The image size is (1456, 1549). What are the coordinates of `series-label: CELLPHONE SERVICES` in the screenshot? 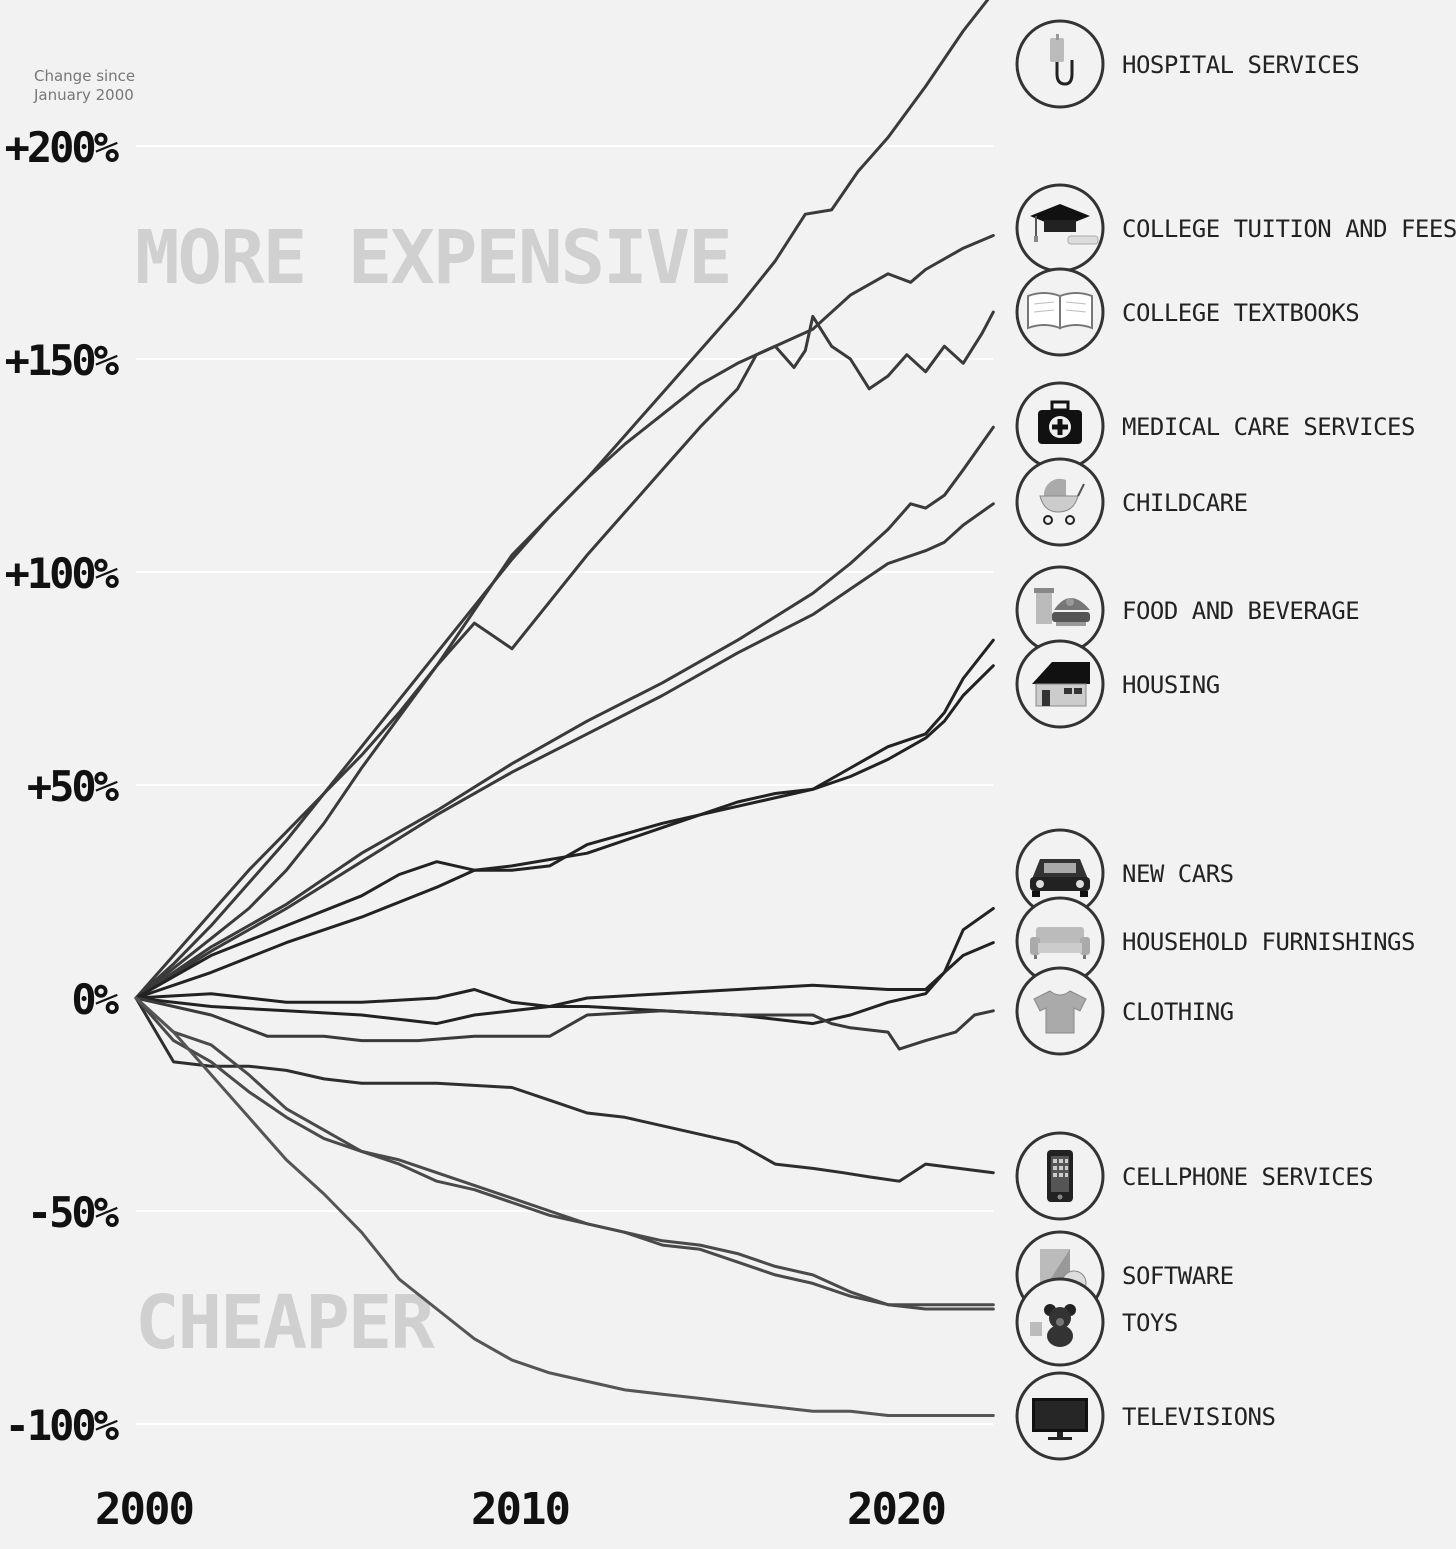 It's located at (1247, 1177).